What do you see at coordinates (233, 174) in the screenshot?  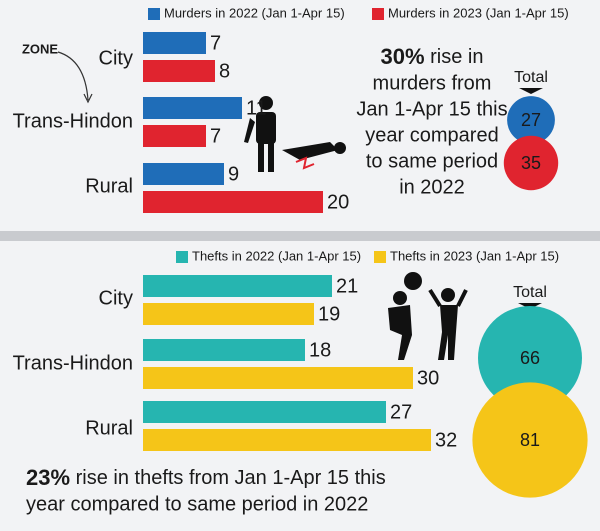 I see `value-label: 9` at bounding box center [233, 174].